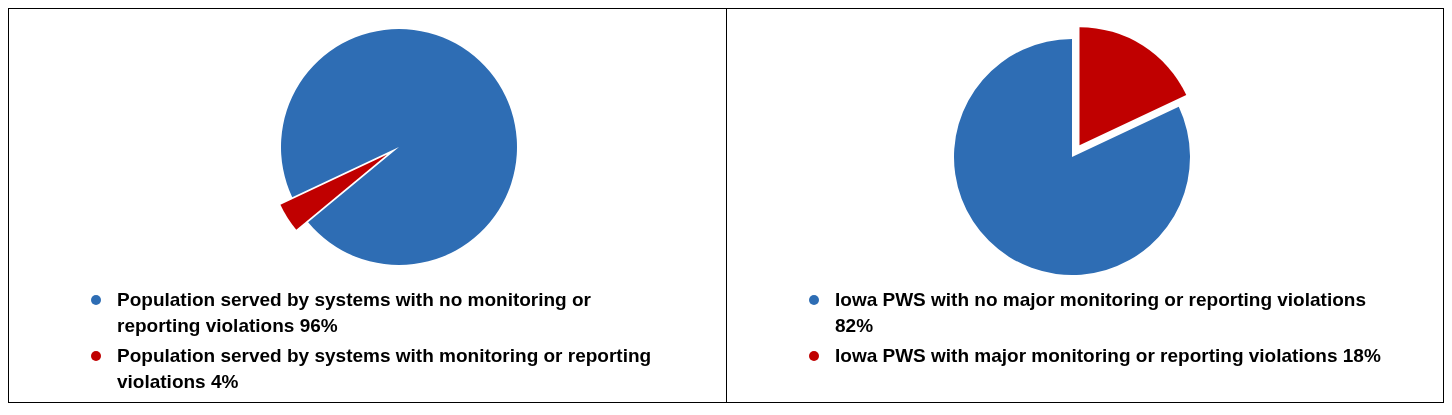 Image resolution: width=1452 pixels, height=415 pixels. I want to click on data-label: 4%, so click(224, 381).